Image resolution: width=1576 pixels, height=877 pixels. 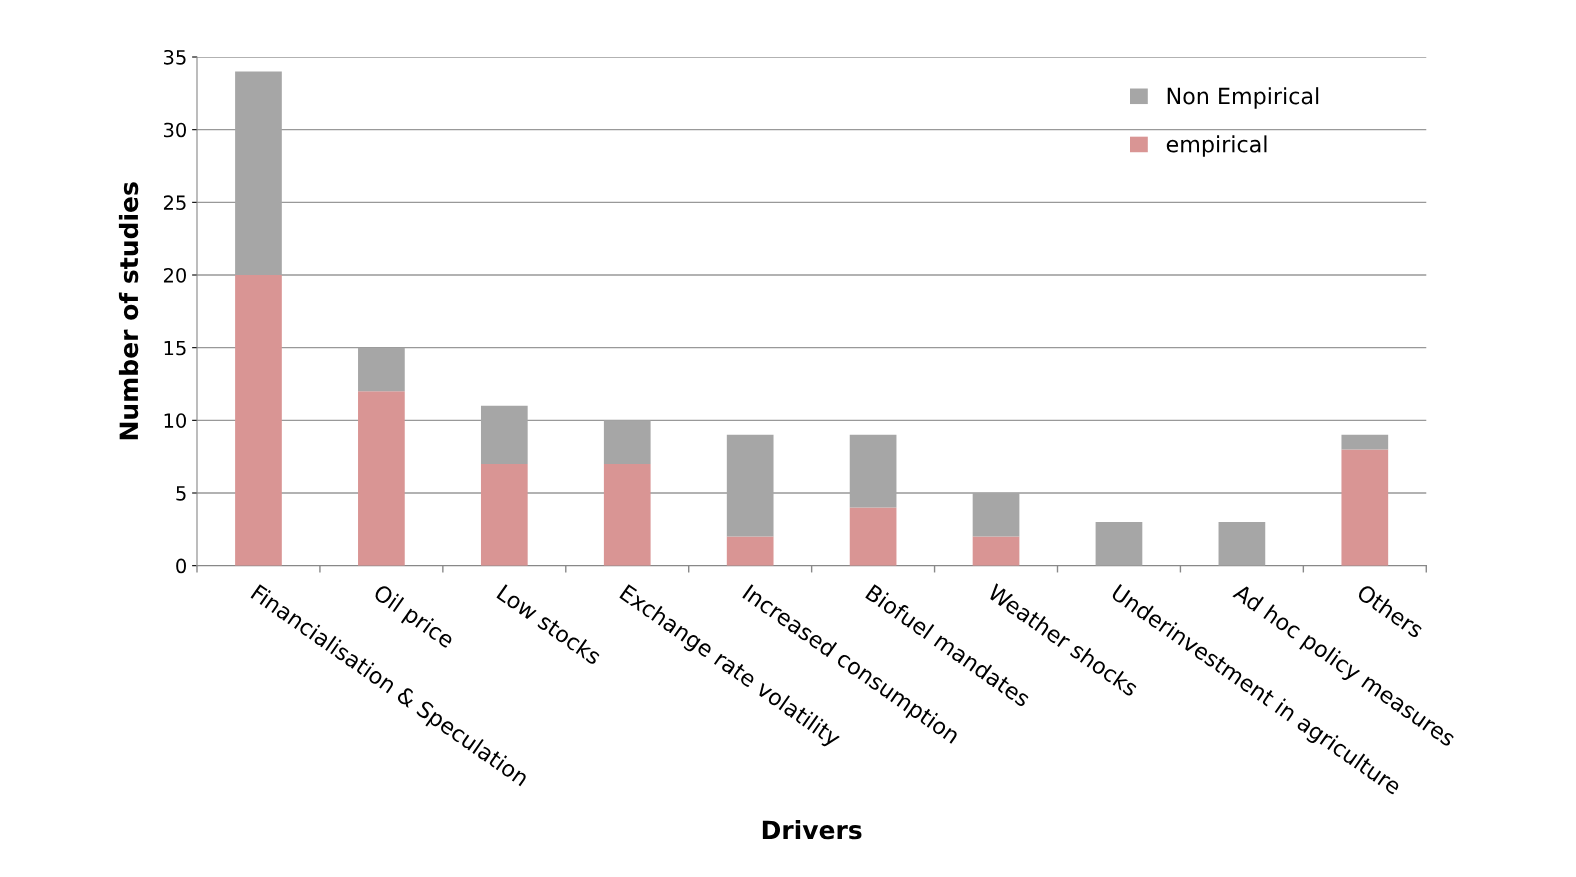 What do you see at coordinates (128, 311) in the screenshot?
I see `y-axis-title: Number of studies` at bounding box center [128, 311].